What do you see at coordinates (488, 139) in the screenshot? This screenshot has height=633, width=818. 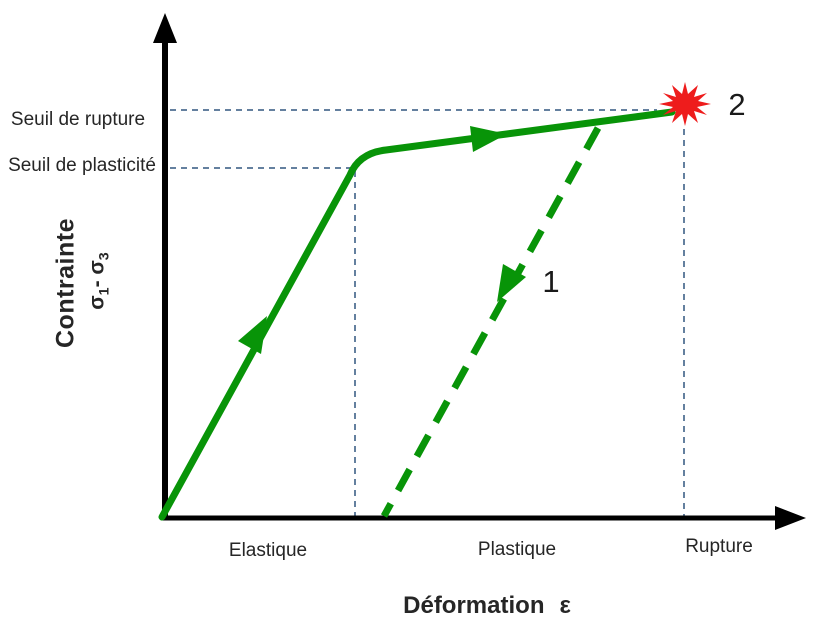 I see `loading-curve-arrowhead-plateau` at bounding box center [488, 139].